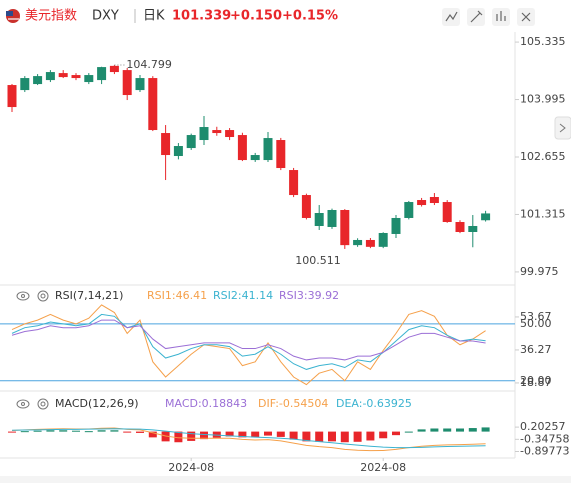  I want to click on rsi-title: RSI(7,14,21), so click(89, 295).